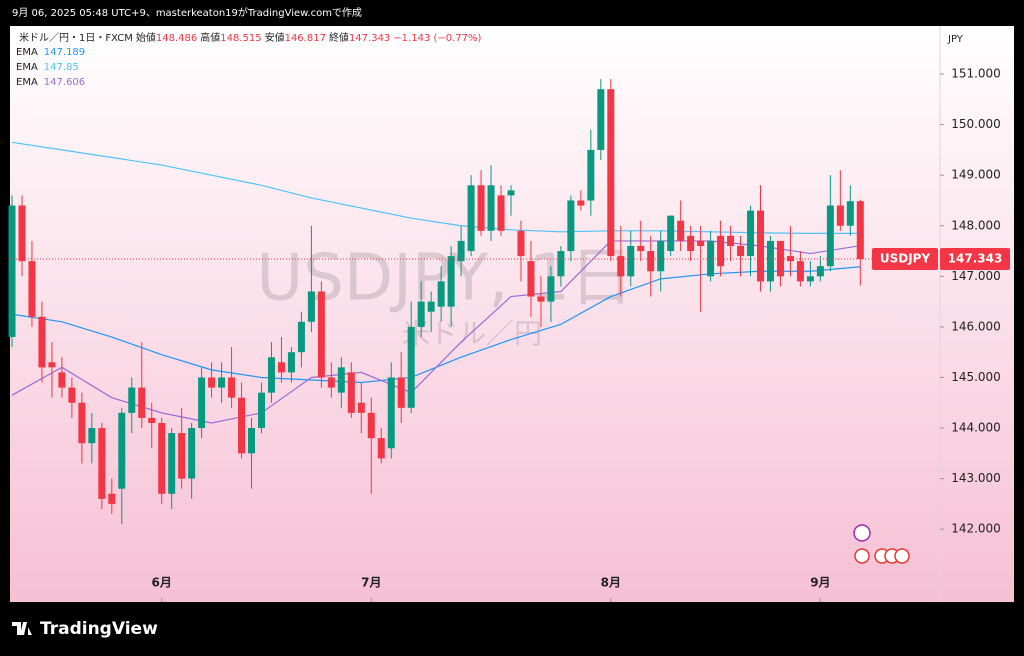  I want to click on price-tag, so click(975, 258).